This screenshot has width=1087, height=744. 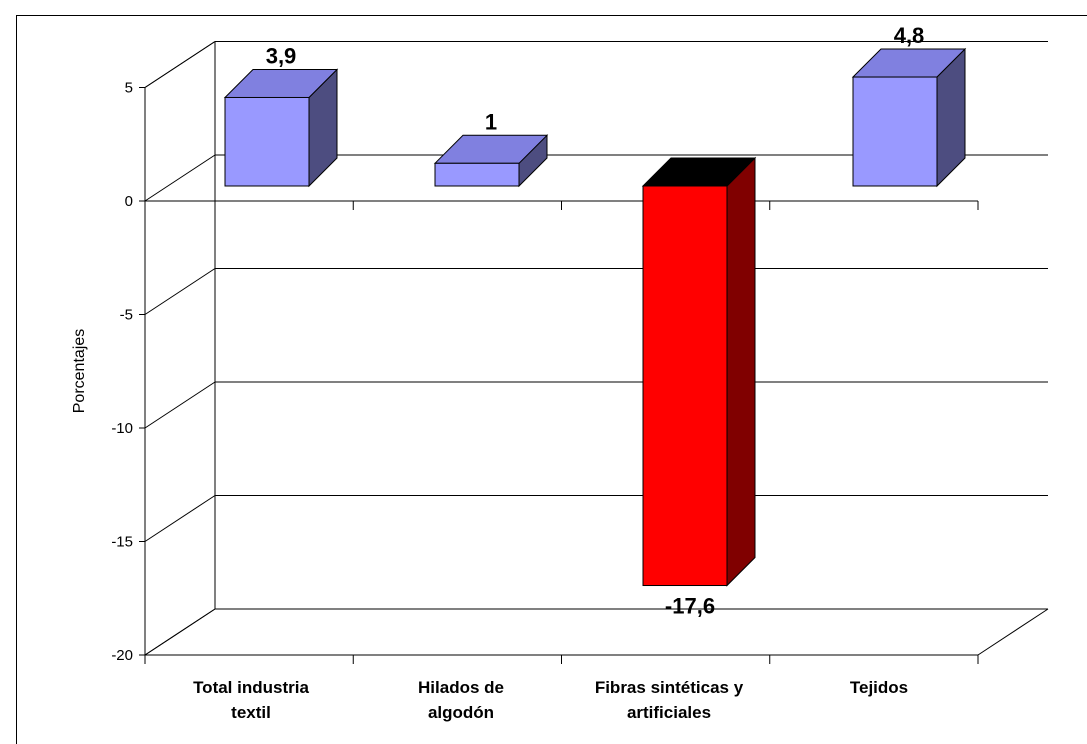 What do you see at coordinates (461, 687) in the screenshot?
I see `category-label: Hilados de` at bounding box center [461, 687].